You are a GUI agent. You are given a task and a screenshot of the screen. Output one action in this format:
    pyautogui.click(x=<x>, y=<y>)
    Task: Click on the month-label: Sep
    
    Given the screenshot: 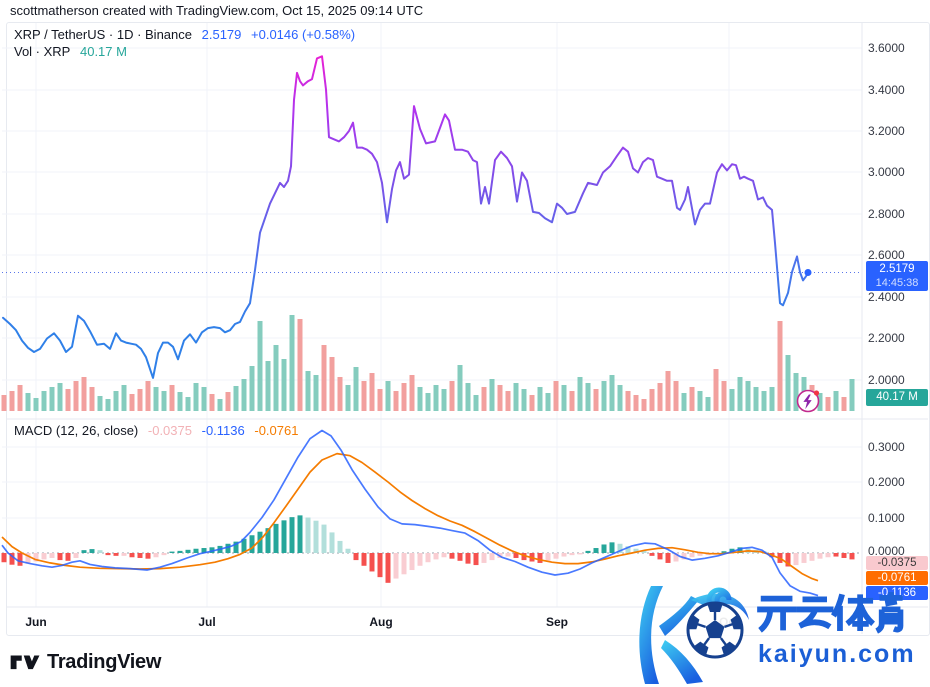 What is the action you would take?
    pyautogui.click(x=557, y=622)
    